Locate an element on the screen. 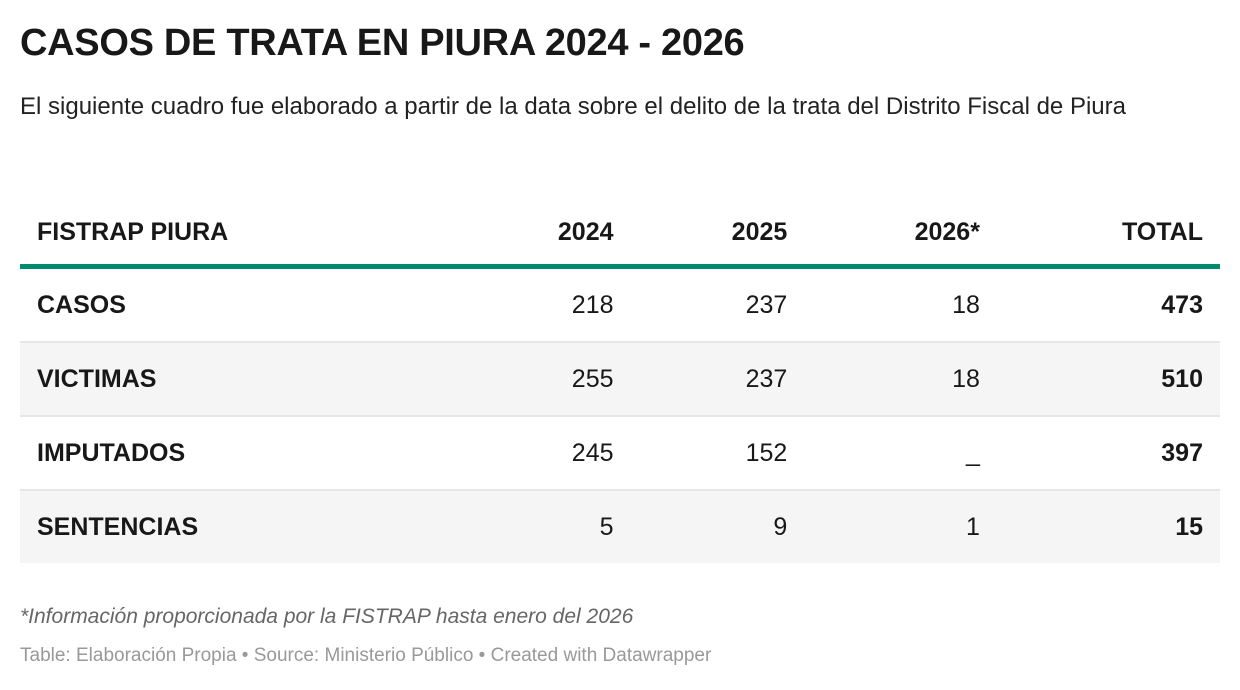  table-header-row: FISTRAP PIURA 2024 2025 2026* TOTAL is located at coordinates (620, 233).